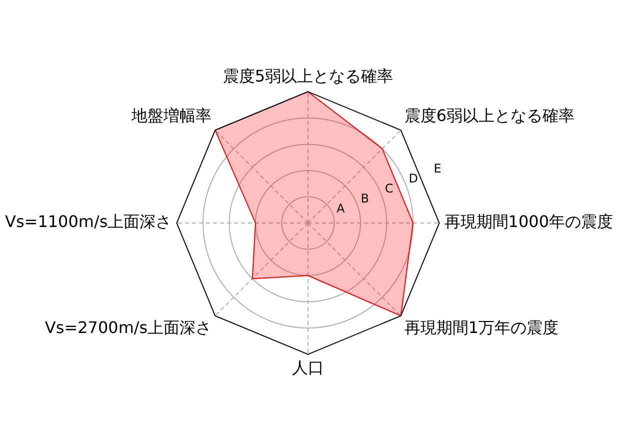 Image resolution: width=618 pixels, height=446 pixels. Describe the element at coordinates (438, 168) in the screenshot. I see `y-tick-label: E` at that location.